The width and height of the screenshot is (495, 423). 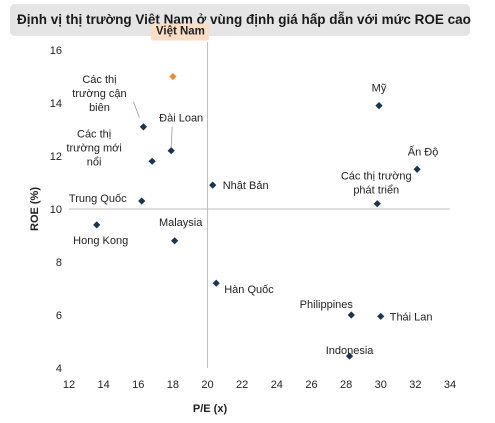 I want to click on y-tick-label: 16, so click(x=56, y=51).